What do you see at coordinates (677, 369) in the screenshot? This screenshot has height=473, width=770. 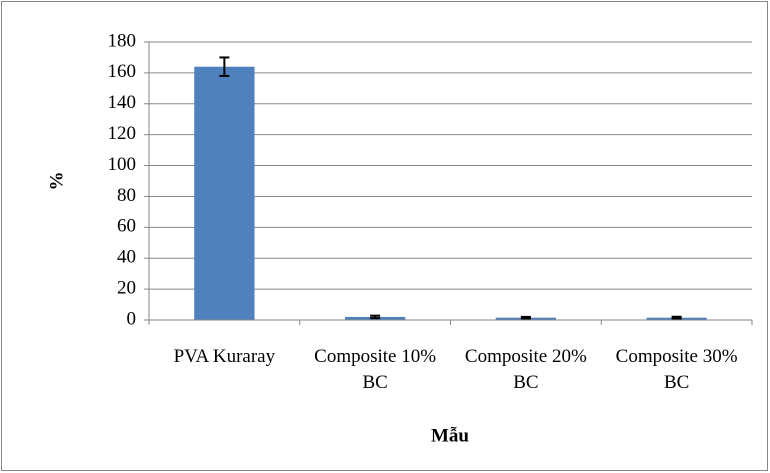 I see `x-tick-label: Composite 30% BC` at bounding box center [677, 369].